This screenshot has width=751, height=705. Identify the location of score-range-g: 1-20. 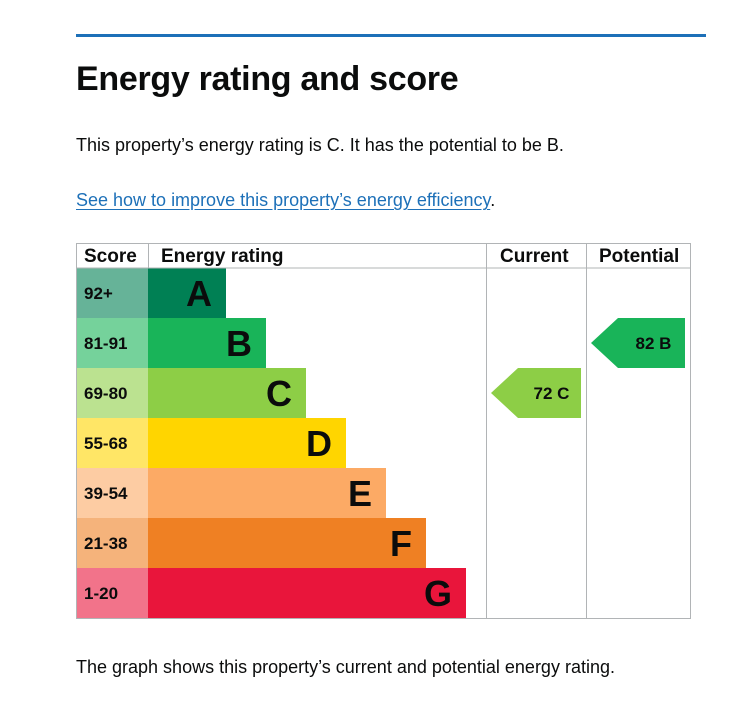
(101, 593).